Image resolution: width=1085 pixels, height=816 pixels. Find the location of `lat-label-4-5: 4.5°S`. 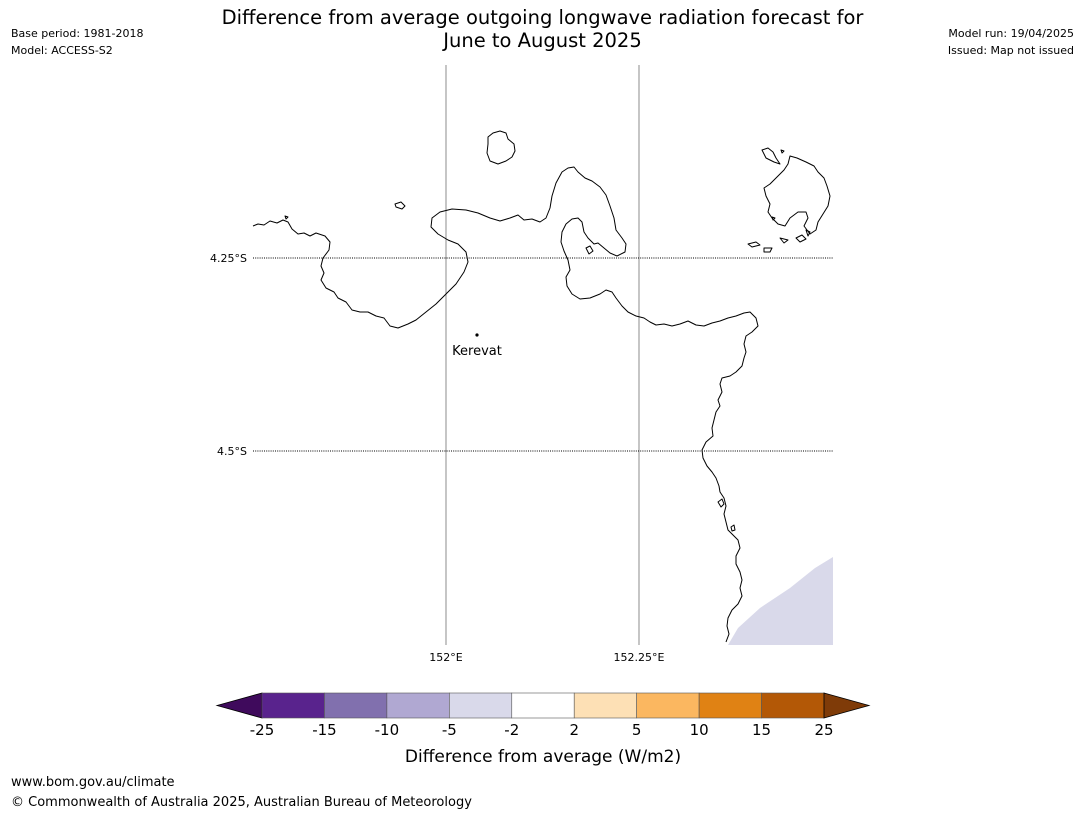

lat-label-4-5: 4.5°S is located at coordinates (232, 451).